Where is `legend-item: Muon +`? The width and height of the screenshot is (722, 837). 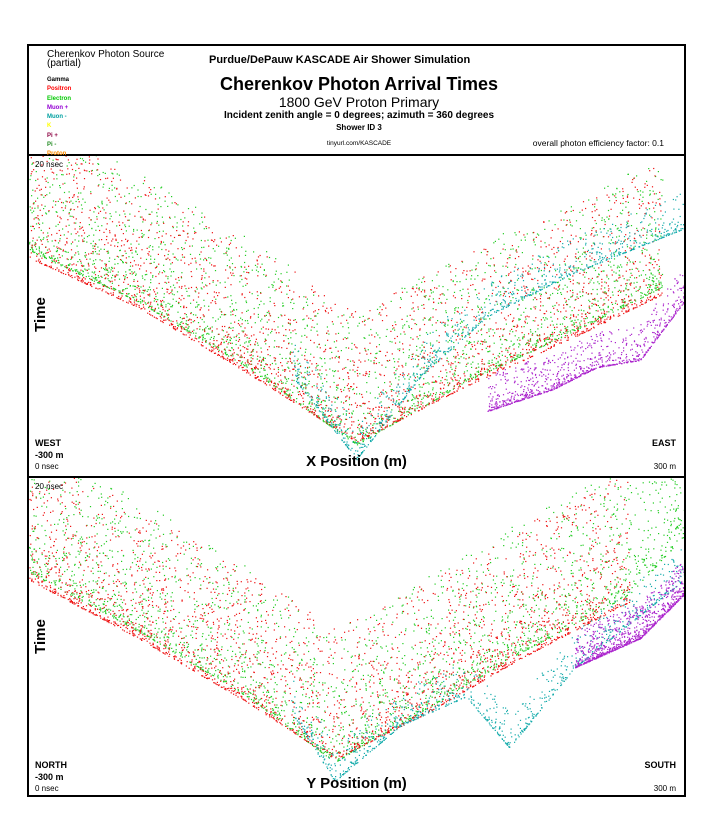 legend-item: Muon + is located at coordinates (58, 107).